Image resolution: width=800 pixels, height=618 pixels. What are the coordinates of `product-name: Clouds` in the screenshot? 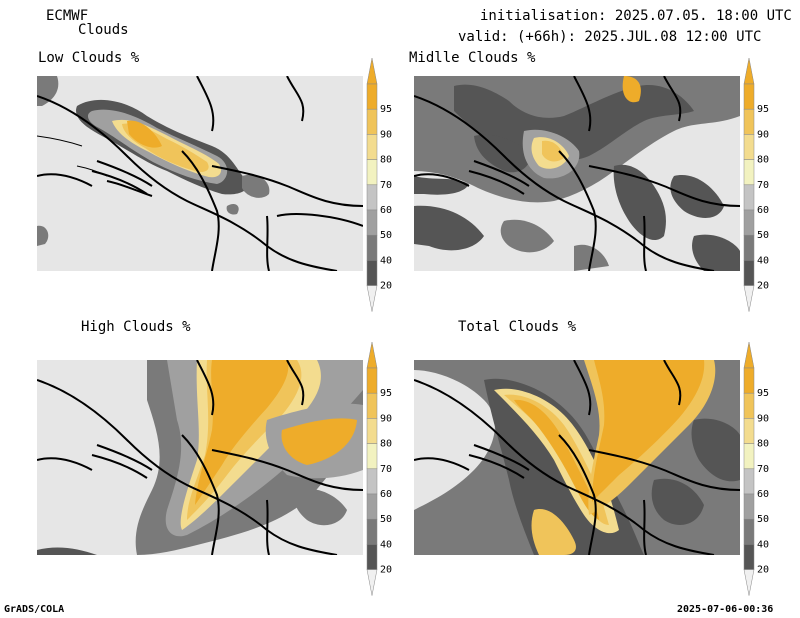 It's located at (103, 30).